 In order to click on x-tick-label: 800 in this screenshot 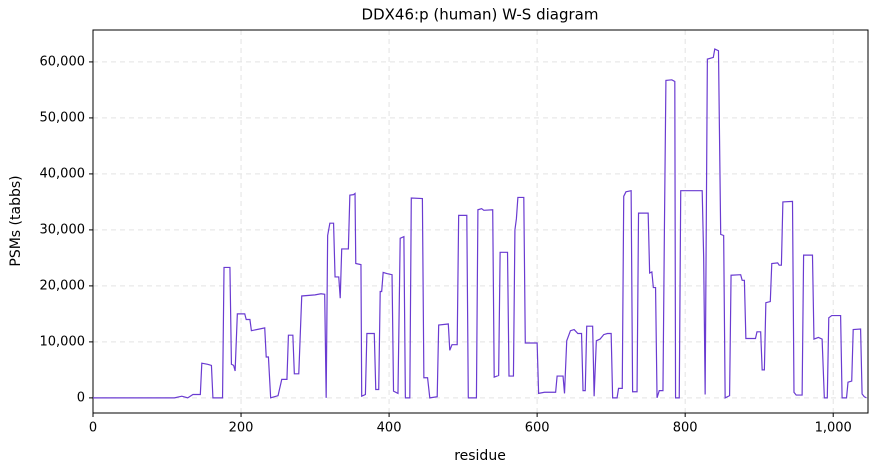, I will do `click(685, 428)`.